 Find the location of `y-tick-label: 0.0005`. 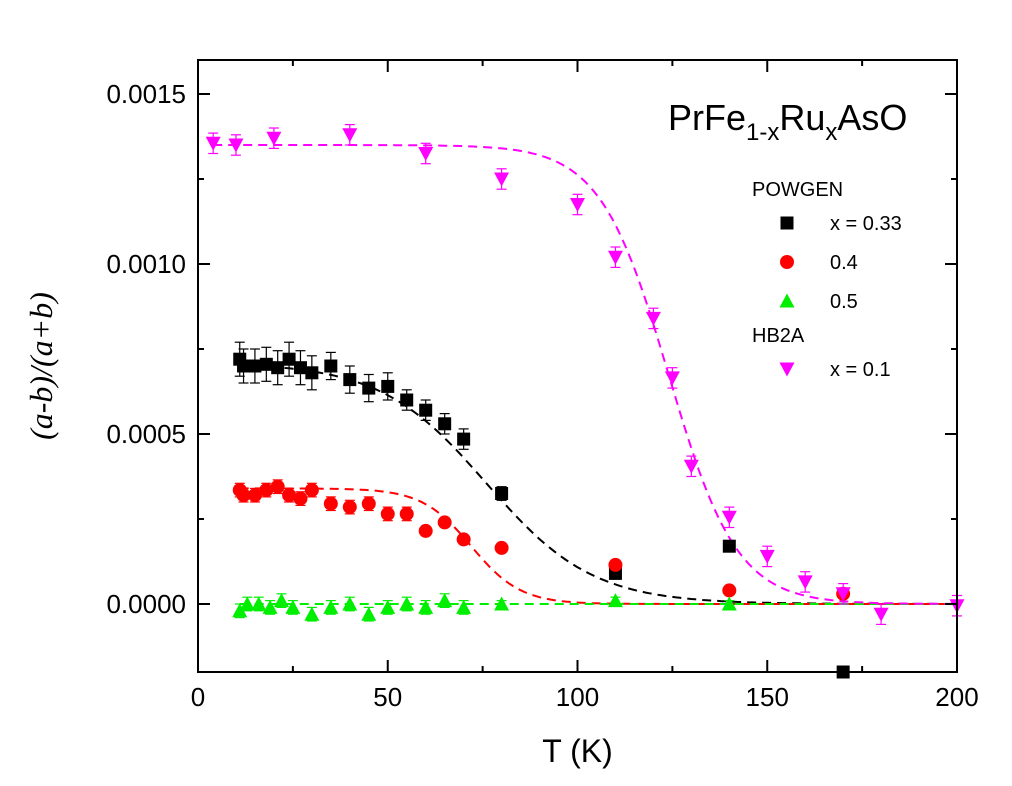

y-tick-label: 0.0005 is located at coordinates (146, 434).